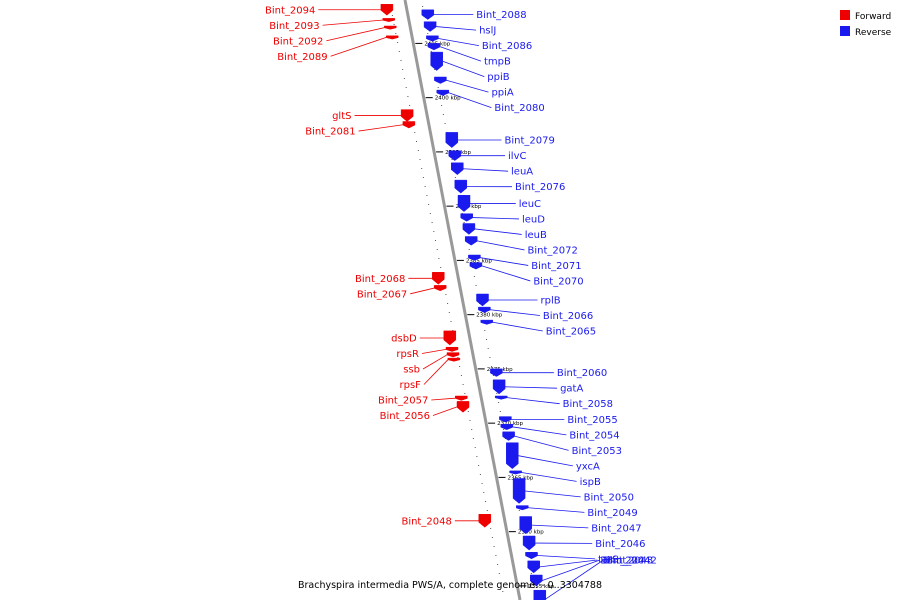 The image size is (900, 600). I want to click on gene-ssb, so click(453, 355).